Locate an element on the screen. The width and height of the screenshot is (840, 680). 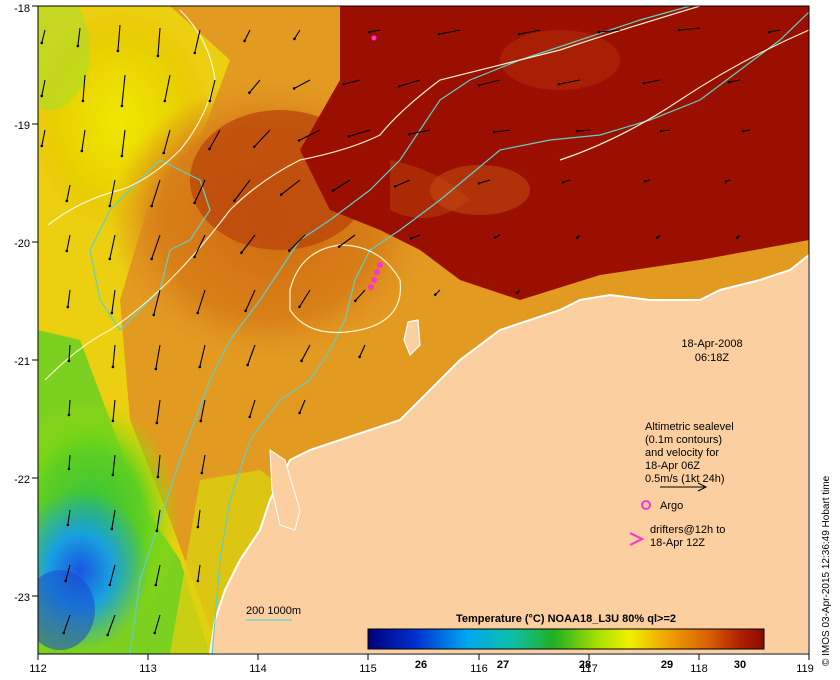
velocity-scale-arrow is located at coordinates (684, 487).